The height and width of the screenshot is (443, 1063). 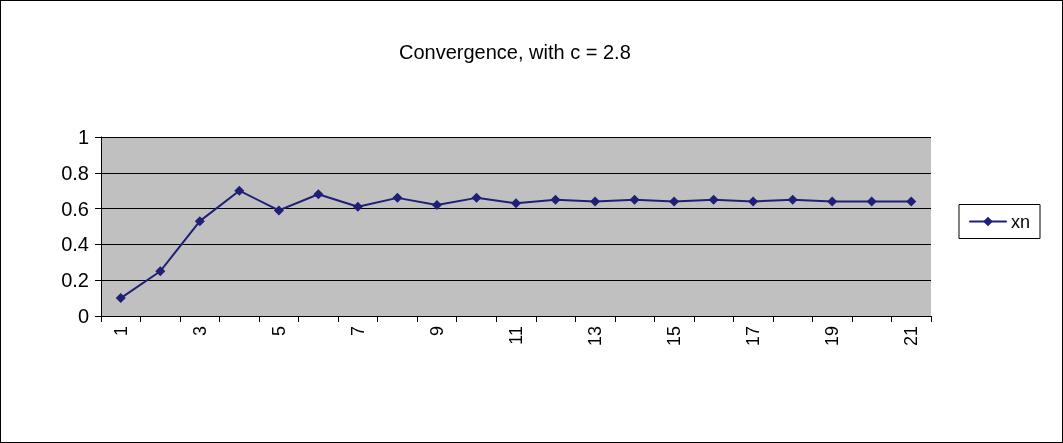 What do you see at coordinates (436, 331) in the screenshot?
I see `x-tick-label: 9` at bounding box center [436, 331].